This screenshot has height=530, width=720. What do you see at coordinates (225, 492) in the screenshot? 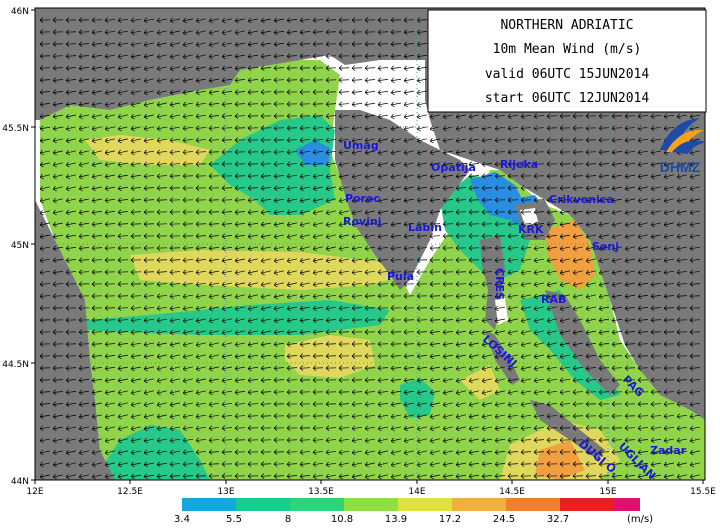
I see `x-tick-13e: 13E` at bounding box center [225, 492].